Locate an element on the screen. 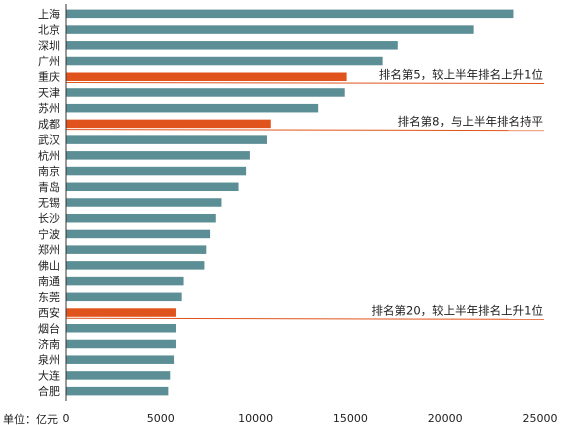 Image resolution: width=570 pixels, height=425 pixels. bar-成都 is located at coordinates (168, 124).